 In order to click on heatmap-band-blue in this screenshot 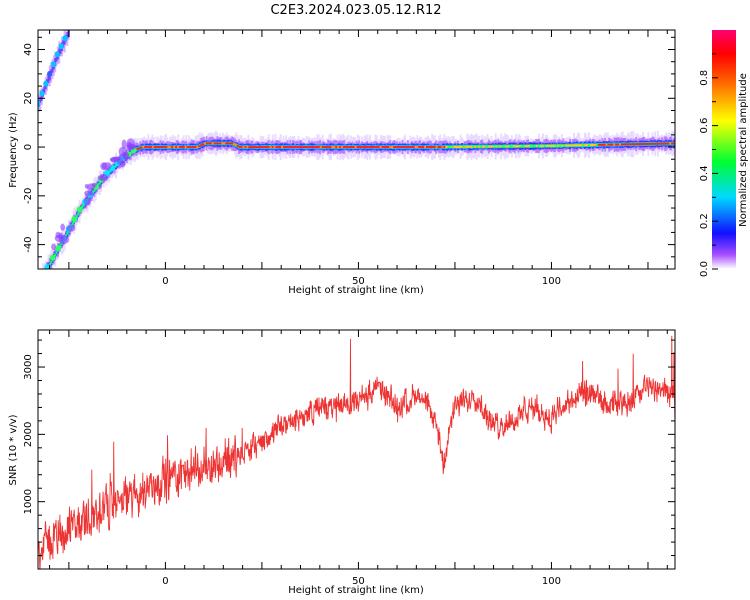, I will do `click(40, 281)`.